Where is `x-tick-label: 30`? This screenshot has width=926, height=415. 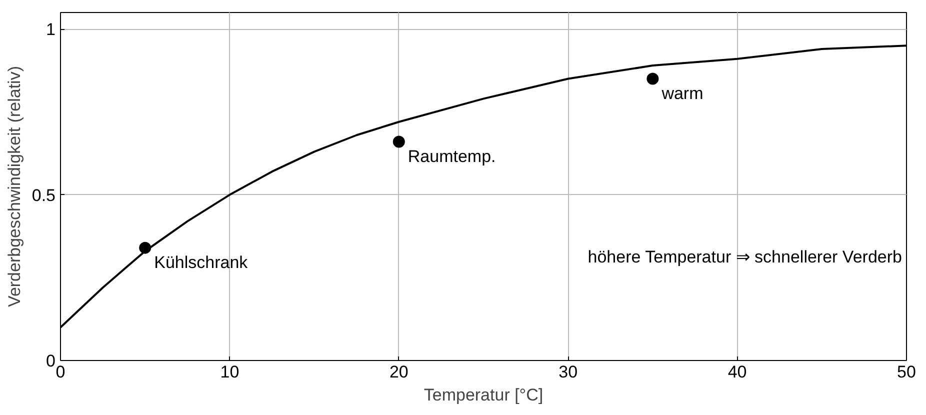 x-tick-label: 30 is located at coordinates (568, 372).